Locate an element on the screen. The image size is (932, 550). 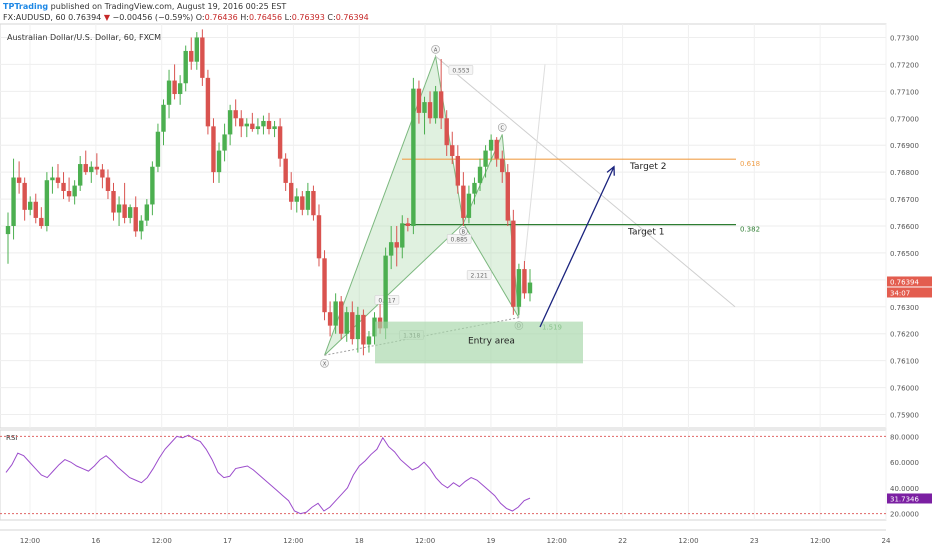
point-label: X is located at coordinates (325, 364).